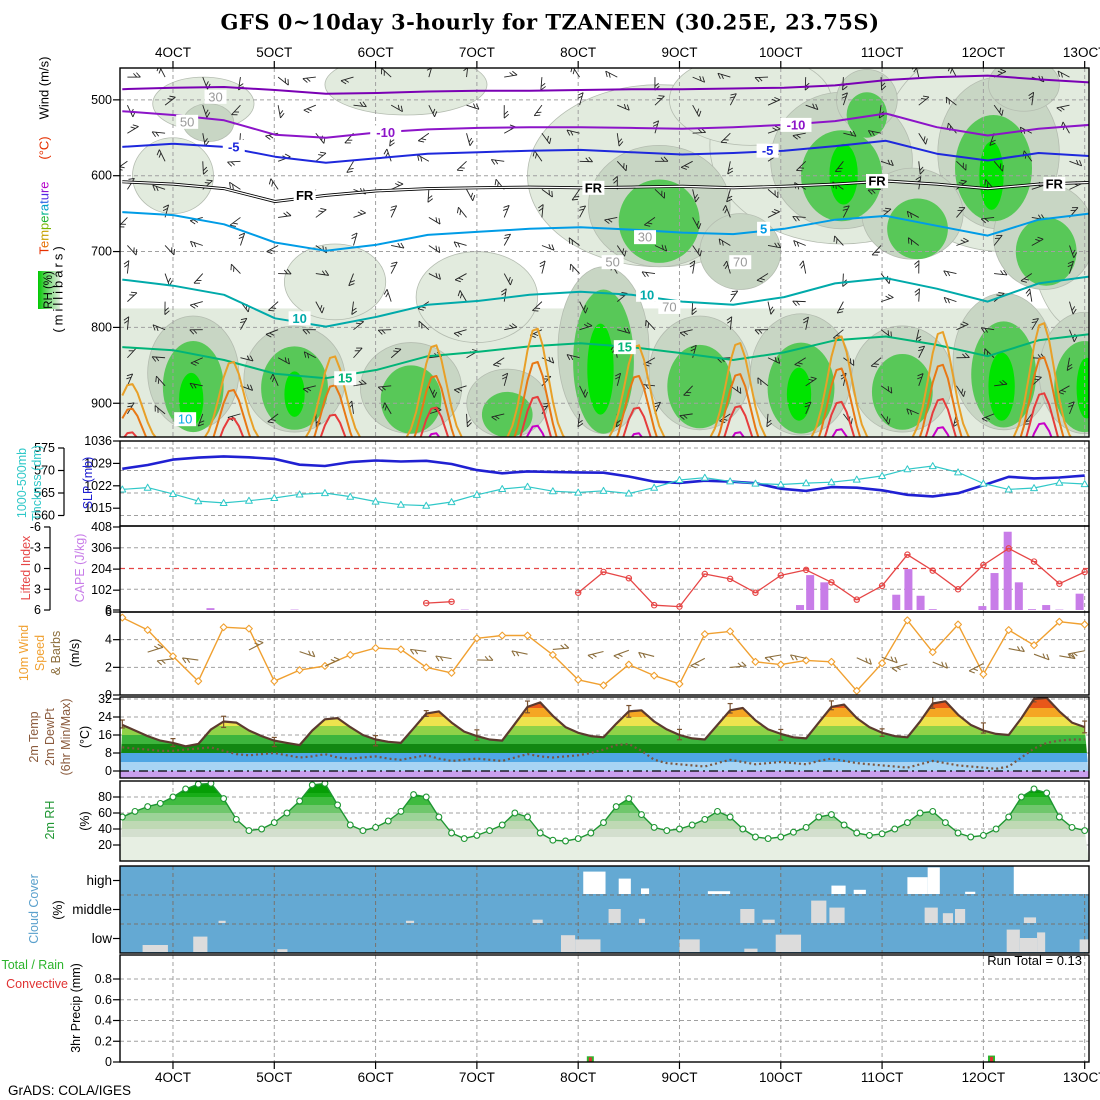 This screenshot has height=1100, width=1100. I want to click on dewpoint-line, so click(603, 754).